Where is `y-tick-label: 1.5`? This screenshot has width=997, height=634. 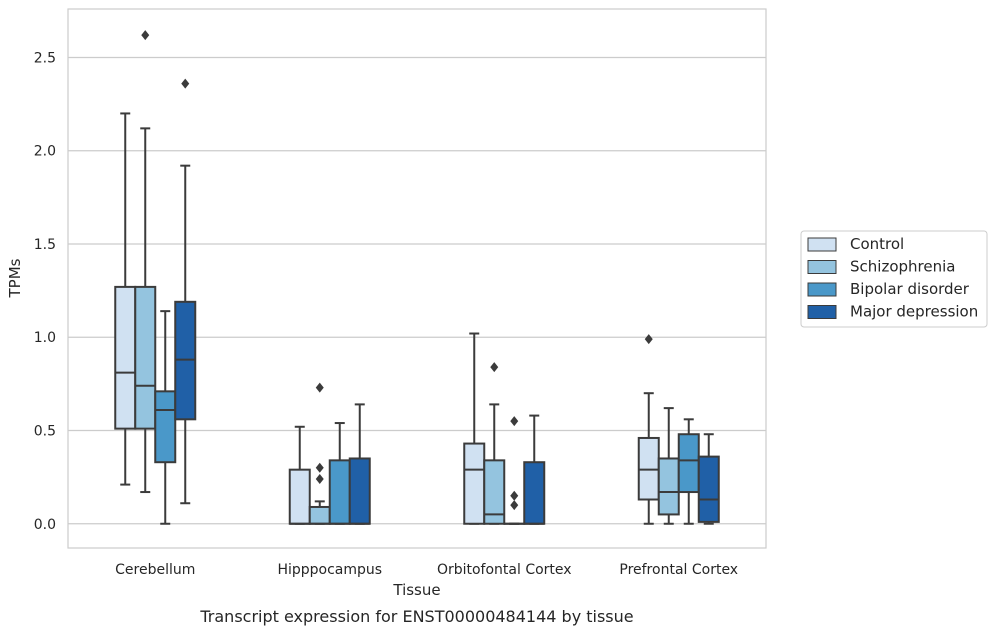 y-tick-label: 1.5 is located at coordinates (45, 245).